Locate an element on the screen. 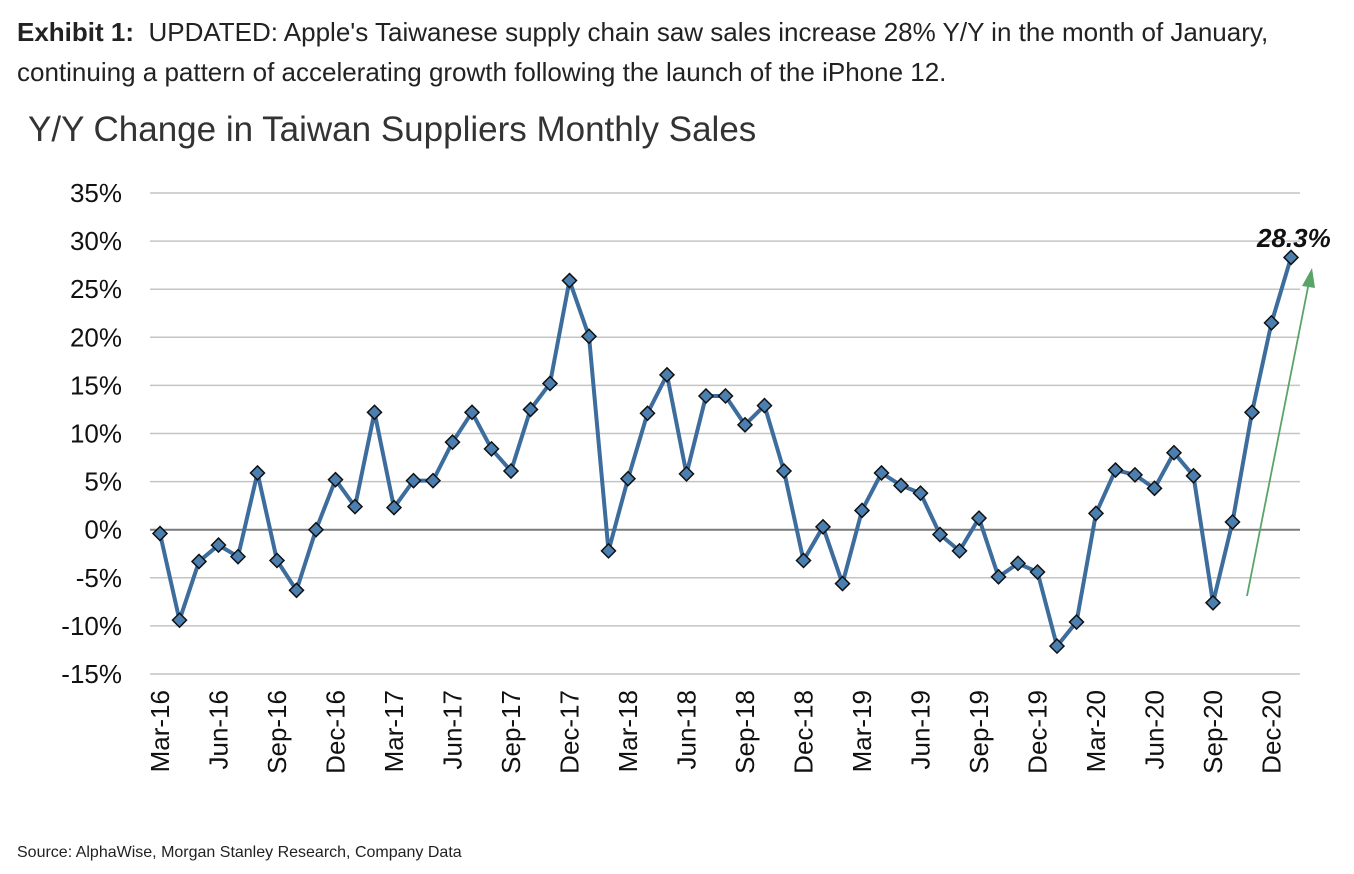  y-tick-label: 20% is located at coordinates (96, 337).